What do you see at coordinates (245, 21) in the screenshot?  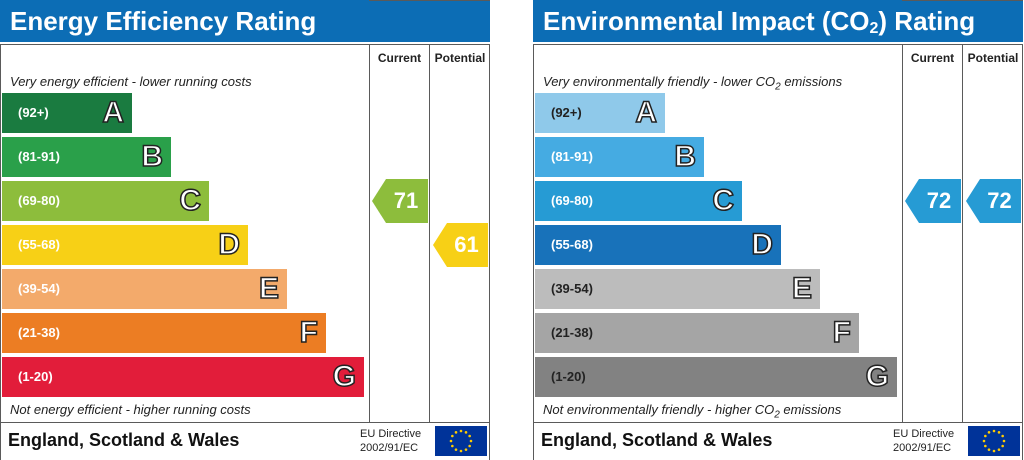 I see `panel-title: Energy Efficiency Rating` at bounding box center [245, 21].